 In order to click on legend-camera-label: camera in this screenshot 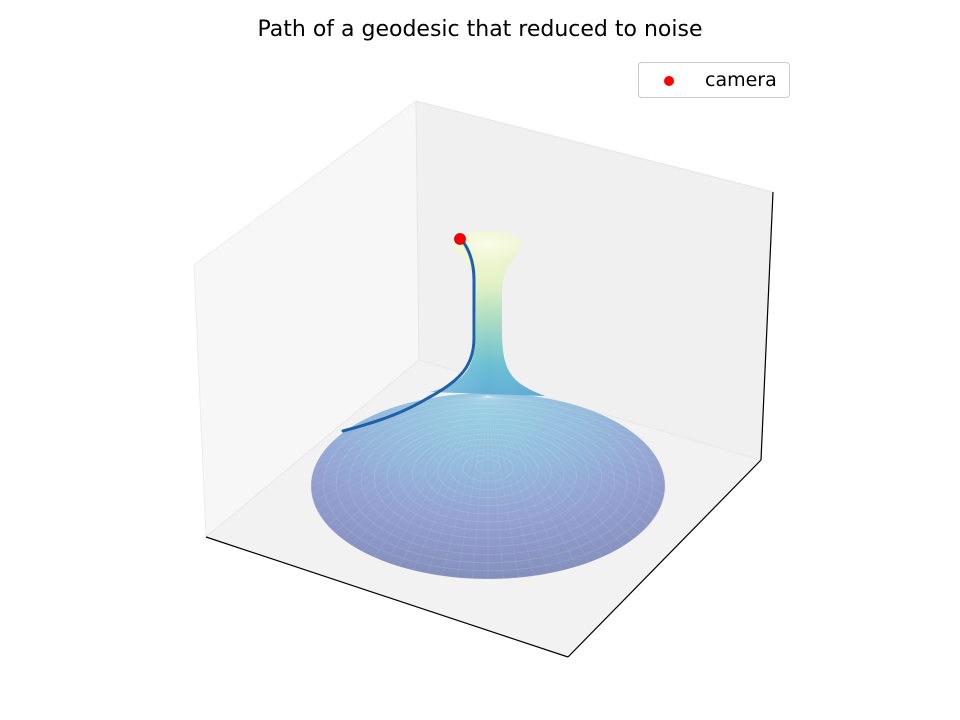, I will do `click(741, 80)`.